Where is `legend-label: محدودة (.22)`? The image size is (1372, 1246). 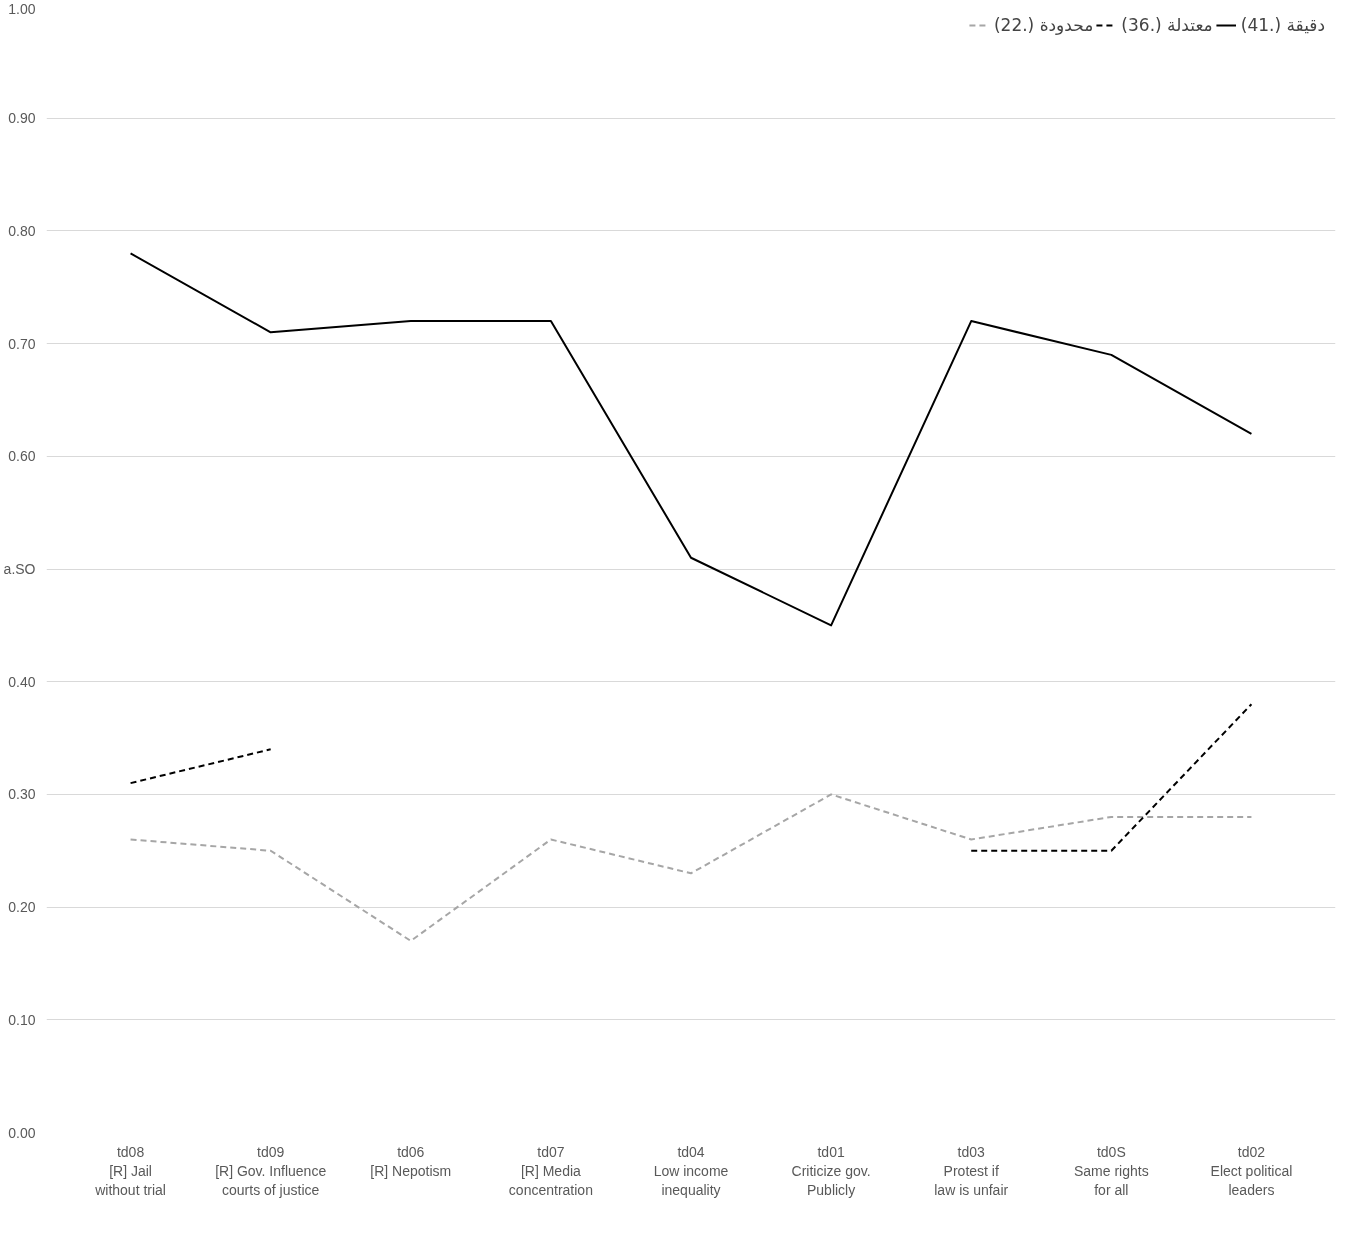
legend-label: محدودة (.22) is located at coordinates (1043, 25).